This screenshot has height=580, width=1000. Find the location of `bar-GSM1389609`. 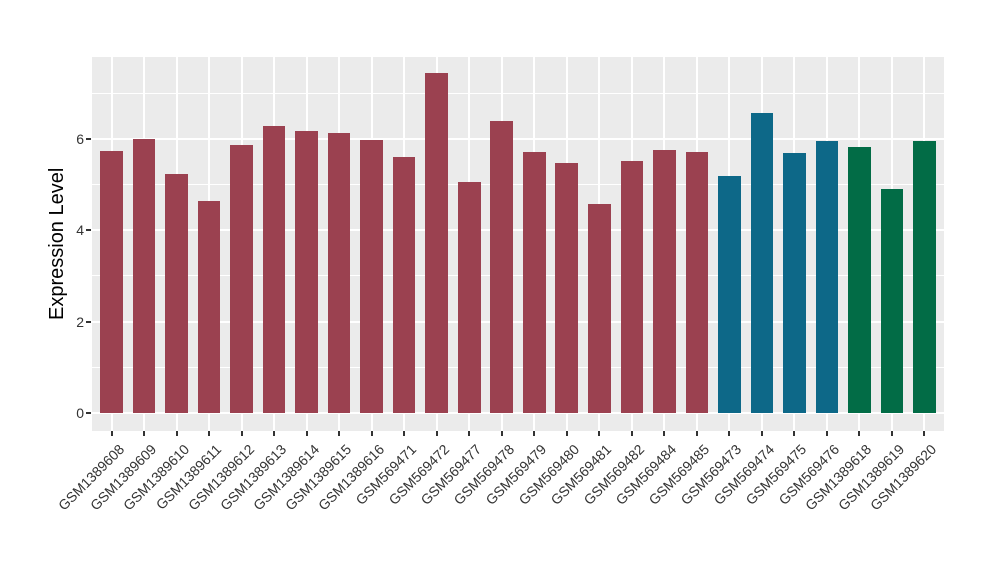

bar-GSM1389609 is located at coordinates (144, 276).